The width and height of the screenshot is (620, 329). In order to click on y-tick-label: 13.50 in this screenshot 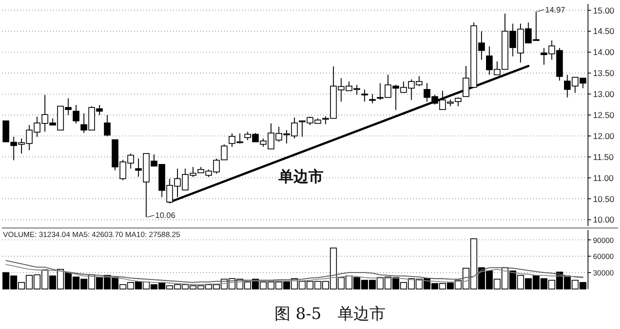, I will do `click(604, 73)`.